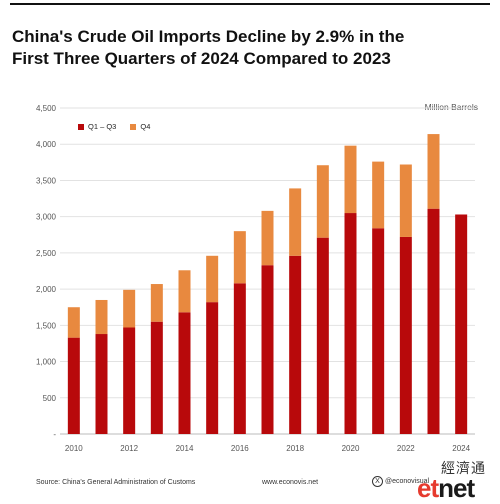 The image size is (500, 504). I want to click on legend: Q1 – Q3 Q4, so click(114, 126).